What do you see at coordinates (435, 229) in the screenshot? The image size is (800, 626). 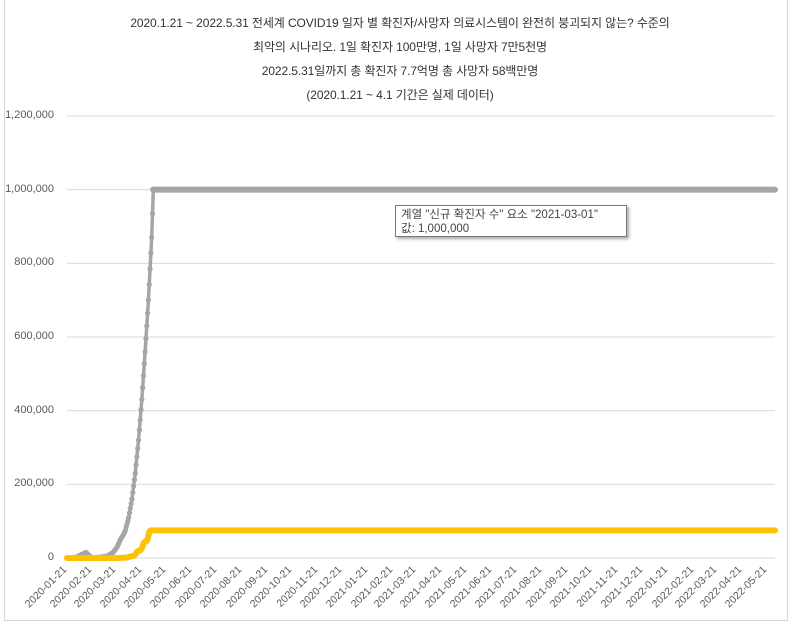 I see `tooltip-value: 값: 1,000,000` at bounding box center [435, 229].